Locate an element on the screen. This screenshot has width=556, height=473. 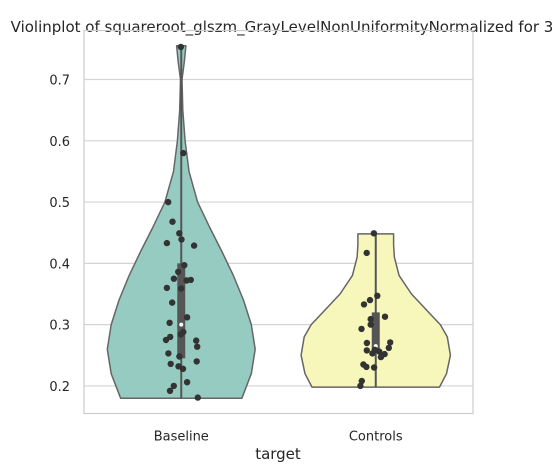
violin-controls is located at coordinates (376, 310).